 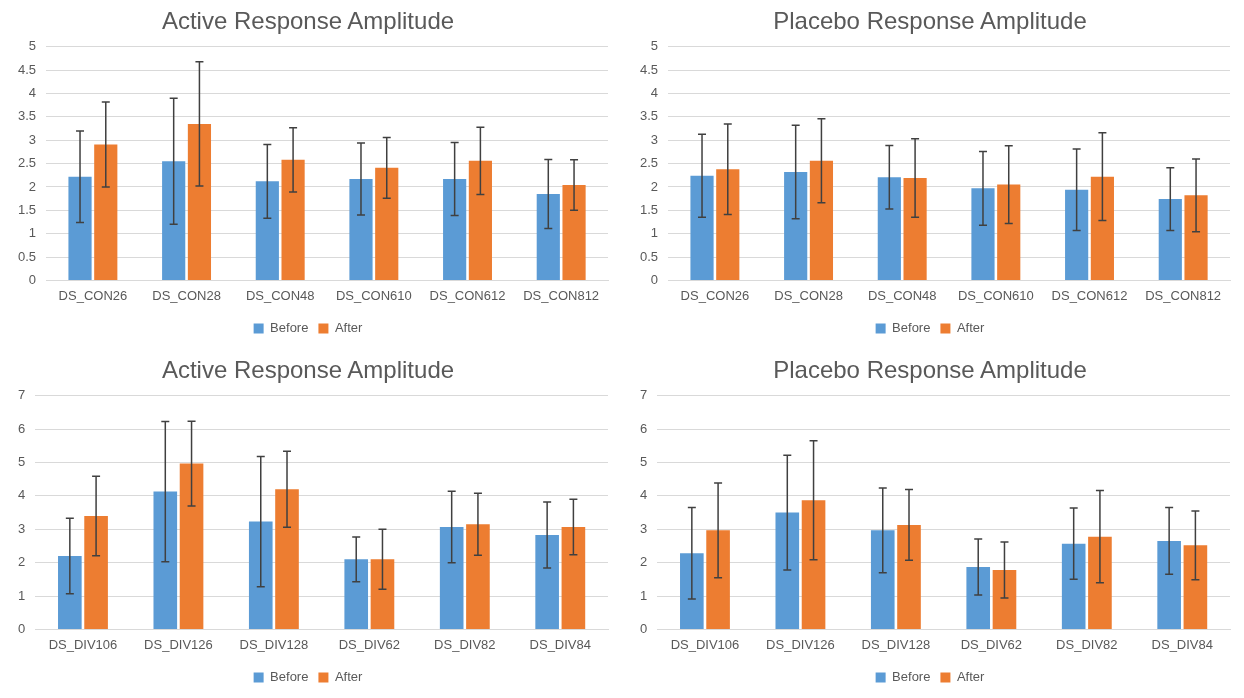 I want to click on x-tick-label: DS_CON48, so click(x=280, y=295).